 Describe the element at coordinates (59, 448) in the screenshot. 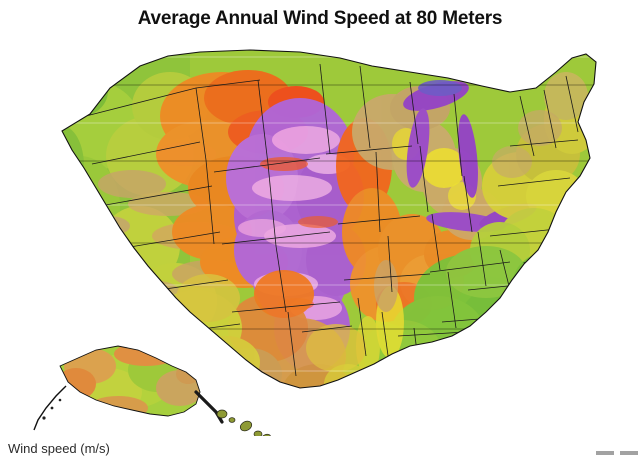

I see `legend-label: Wind speed (m/s)` at that location.